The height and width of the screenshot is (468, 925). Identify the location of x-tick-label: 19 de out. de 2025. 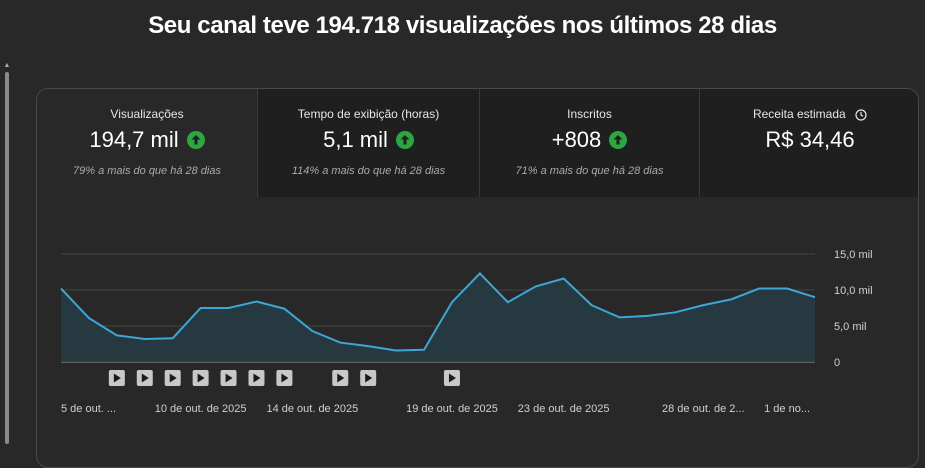
(452, 409).